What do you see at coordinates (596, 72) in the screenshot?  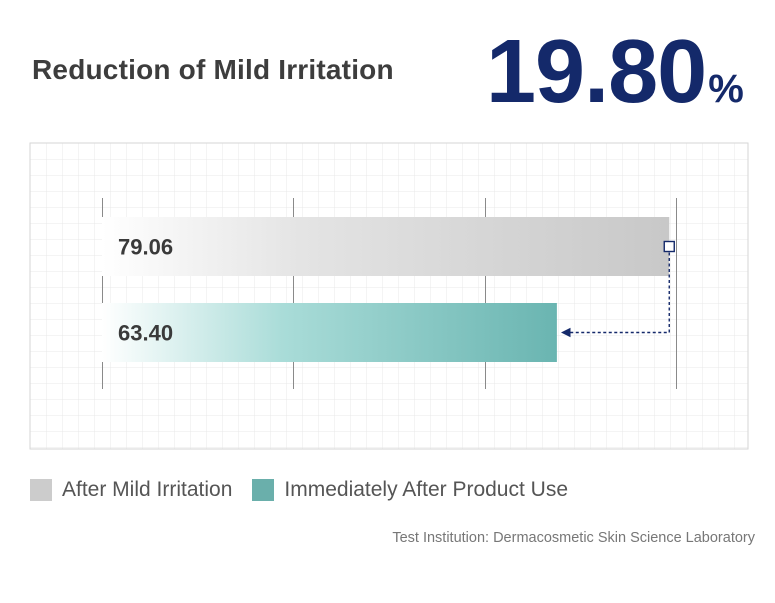 I see `reduction-value: 19.80` at bounding box center [596, 72].